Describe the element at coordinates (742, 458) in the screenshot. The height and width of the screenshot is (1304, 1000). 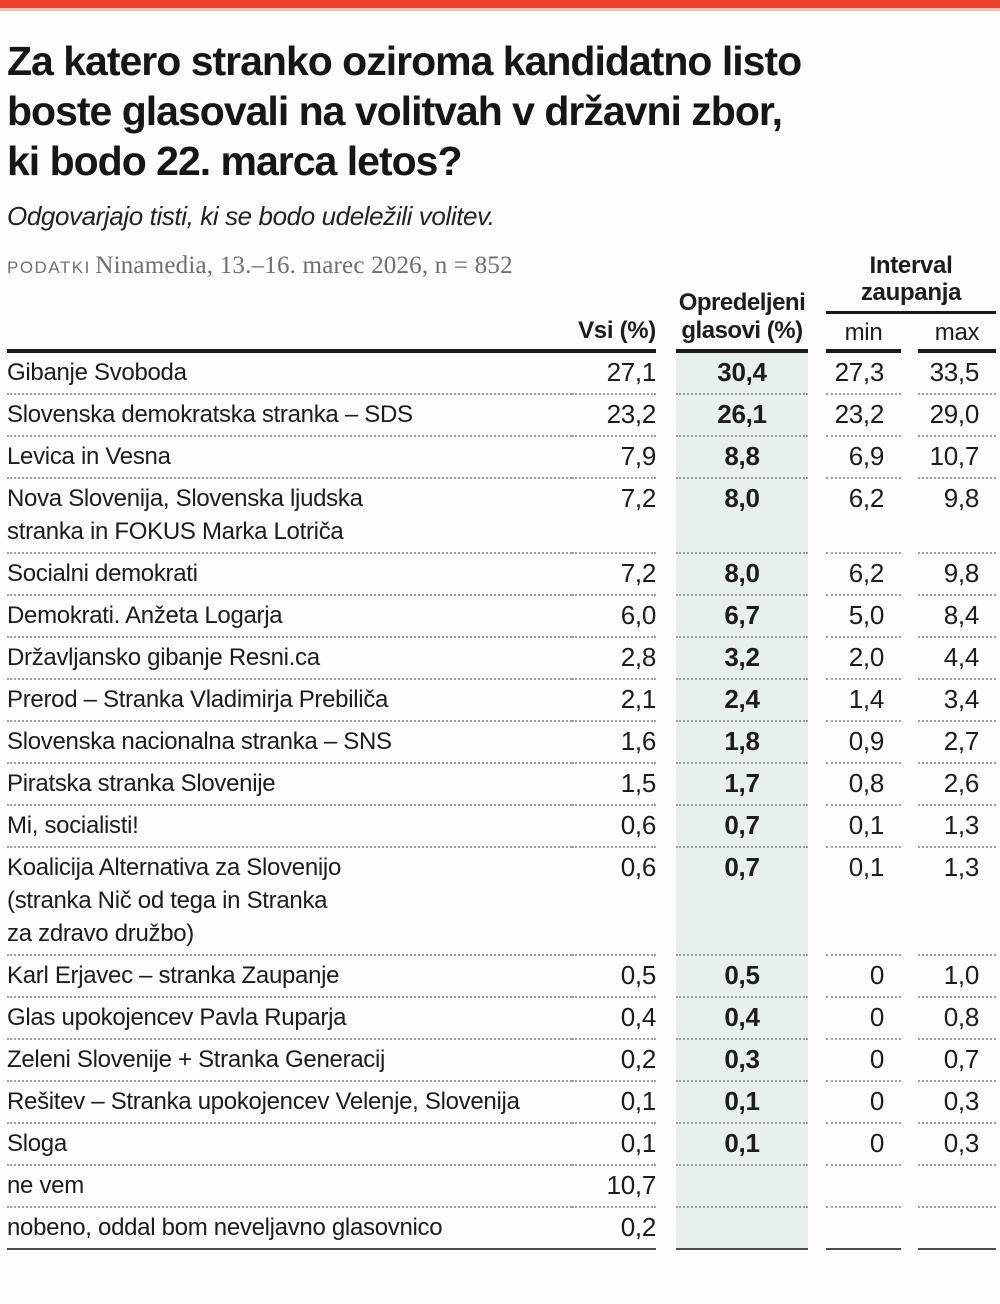
I see `opredeljeni-value: 8,8` at that location.